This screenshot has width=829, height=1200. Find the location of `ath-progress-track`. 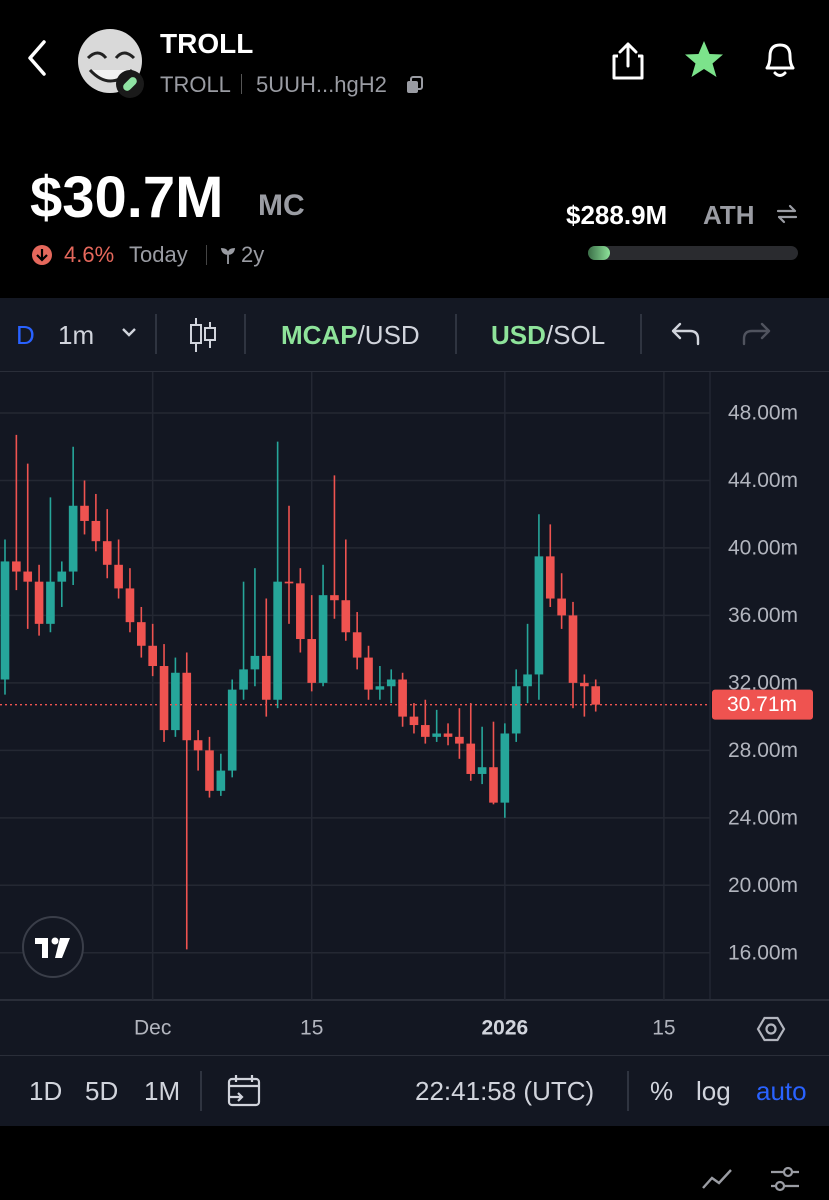

ath-progress-track is located at coordinates (693, 253).